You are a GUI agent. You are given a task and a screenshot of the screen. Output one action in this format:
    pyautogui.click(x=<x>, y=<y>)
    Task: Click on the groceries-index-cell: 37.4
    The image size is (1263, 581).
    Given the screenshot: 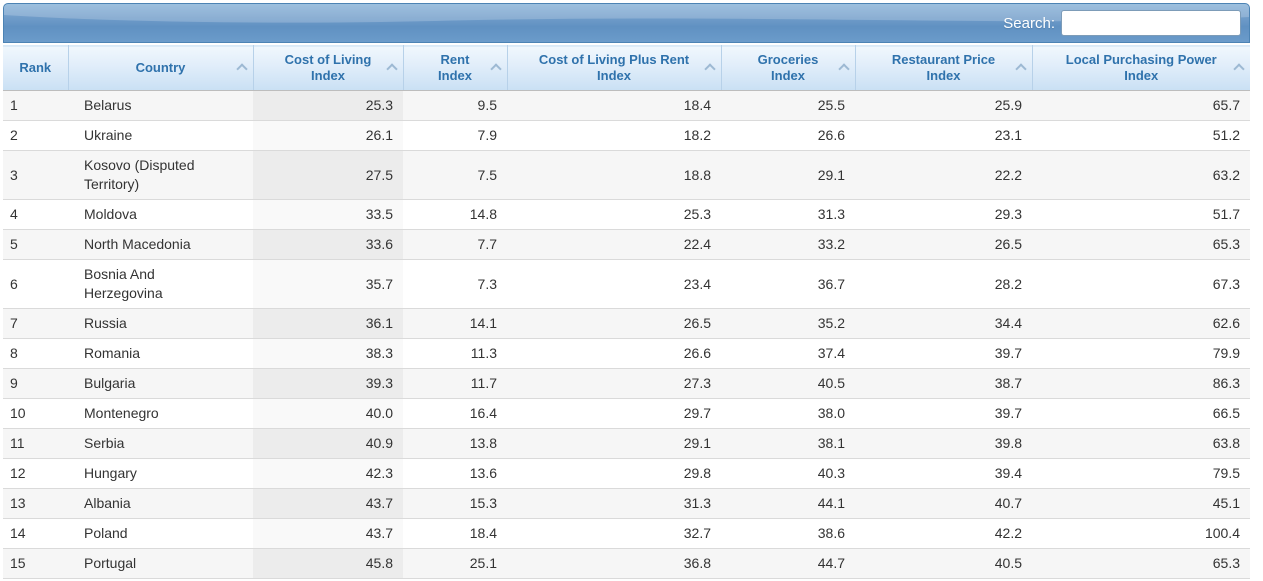 What is the action you would take?
    pyautogui.click(x=788, y=353)
    